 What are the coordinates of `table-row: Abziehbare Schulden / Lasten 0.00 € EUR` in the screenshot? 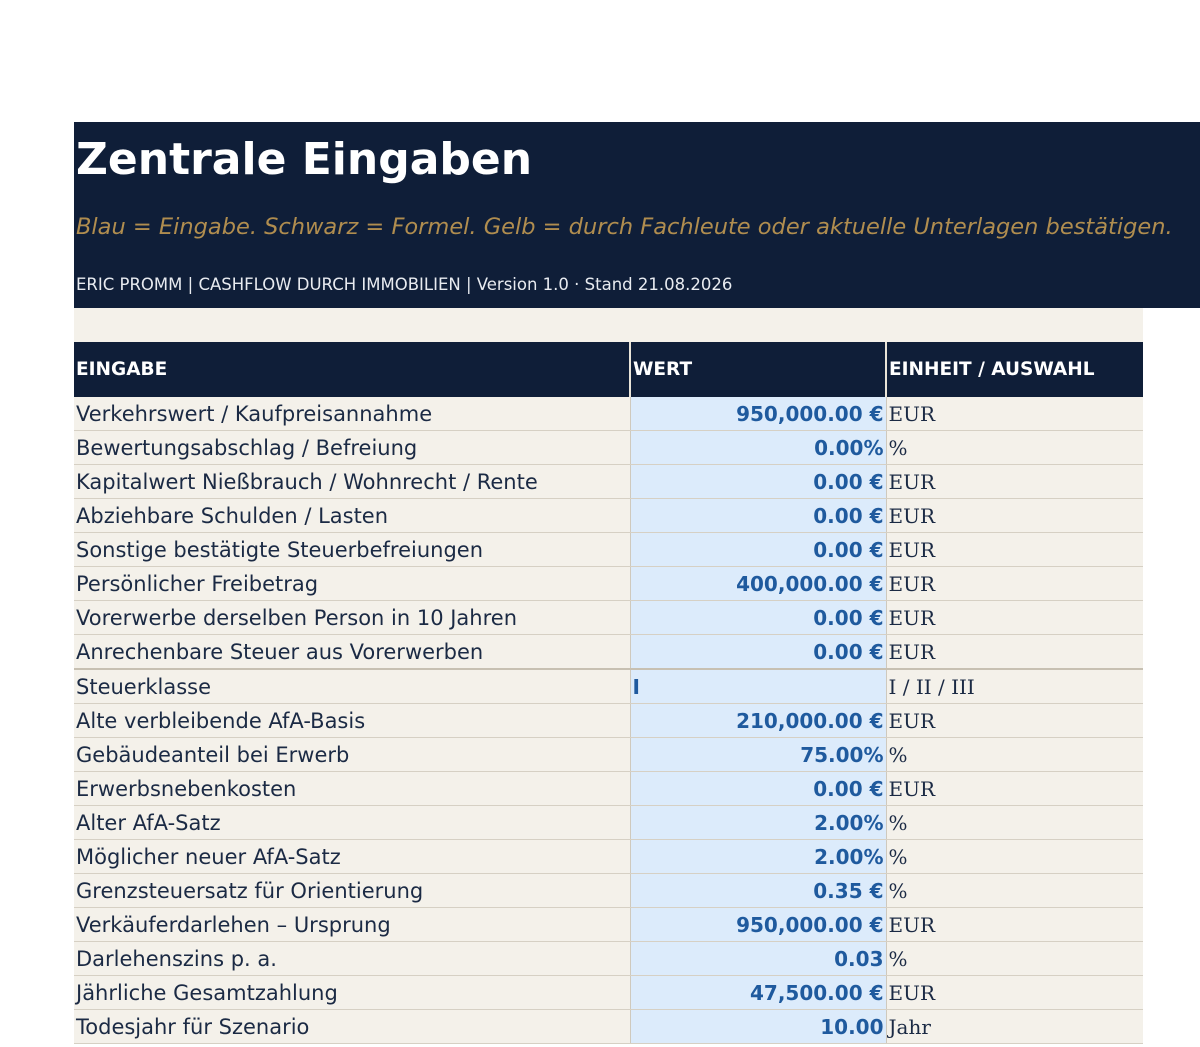 It's located at (608, 515).